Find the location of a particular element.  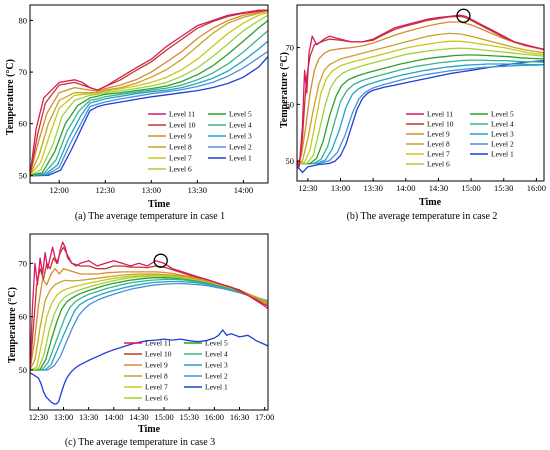

x-tick-label: 16:30 is located at coordinates (239, 417).